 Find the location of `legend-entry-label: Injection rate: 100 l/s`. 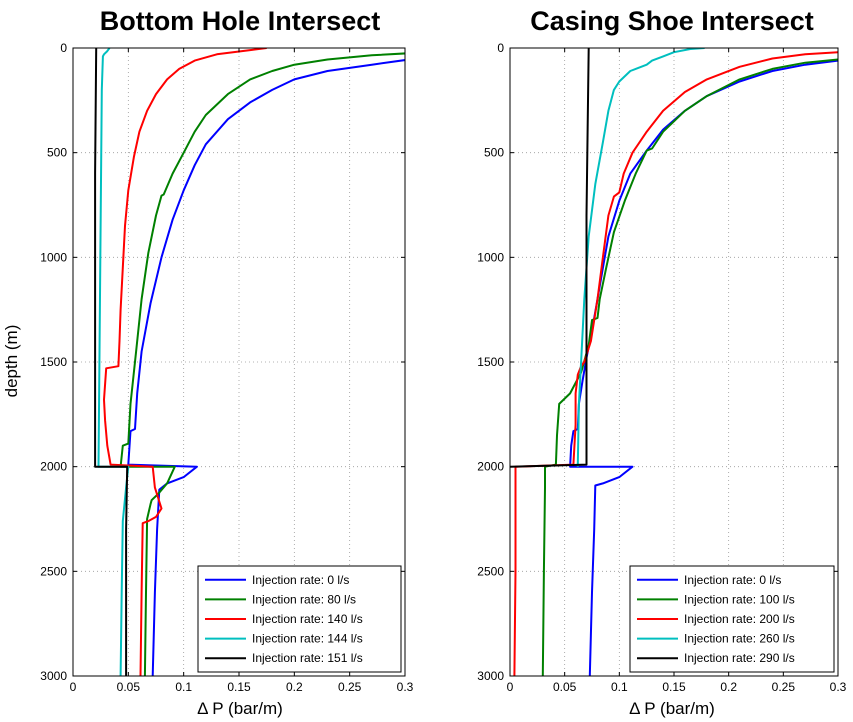

legend-entry-label: Injection rate: 100 l/s is located at coordinates (739, 599).